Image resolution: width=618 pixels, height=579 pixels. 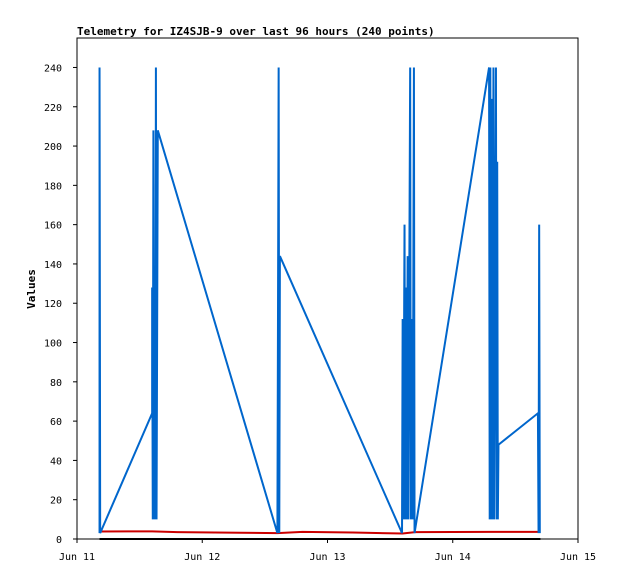 What do you see at coordinates (327, 557) in the screenshot?
I see `x-tick-label-2: Jun 13` at bounding box center [327, 557].